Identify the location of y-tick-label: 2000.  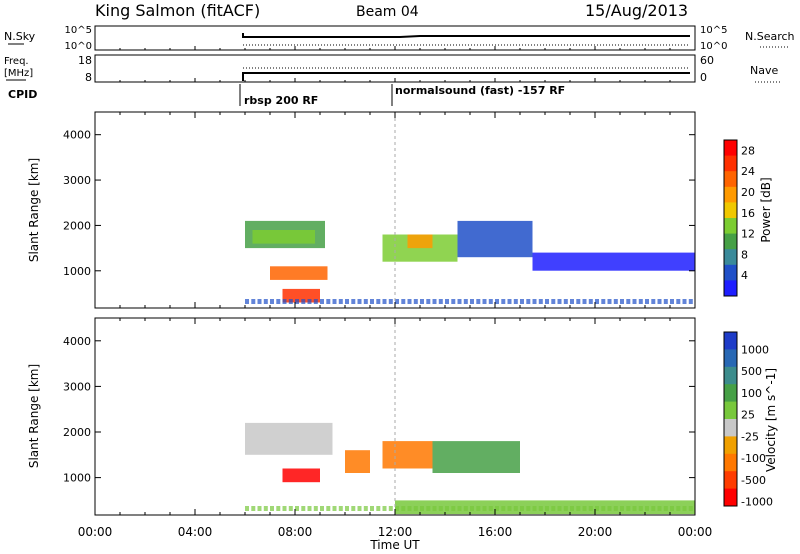
(77, 225).